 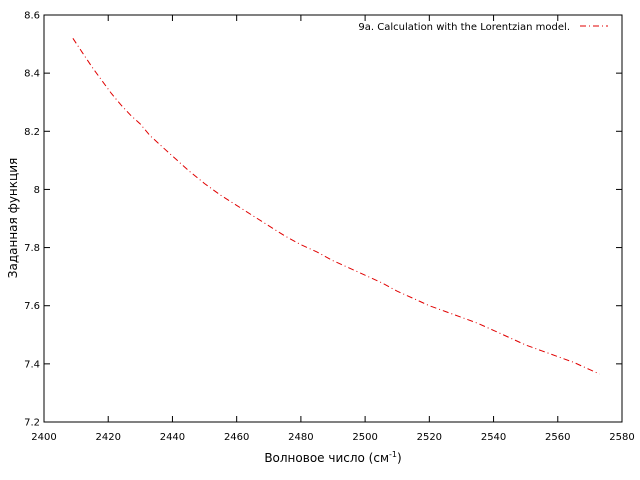 What do you see at coordinates (43, 437) in the screenshot?
I see `x-tick-label: 2400` at bounding box center [43, 437].